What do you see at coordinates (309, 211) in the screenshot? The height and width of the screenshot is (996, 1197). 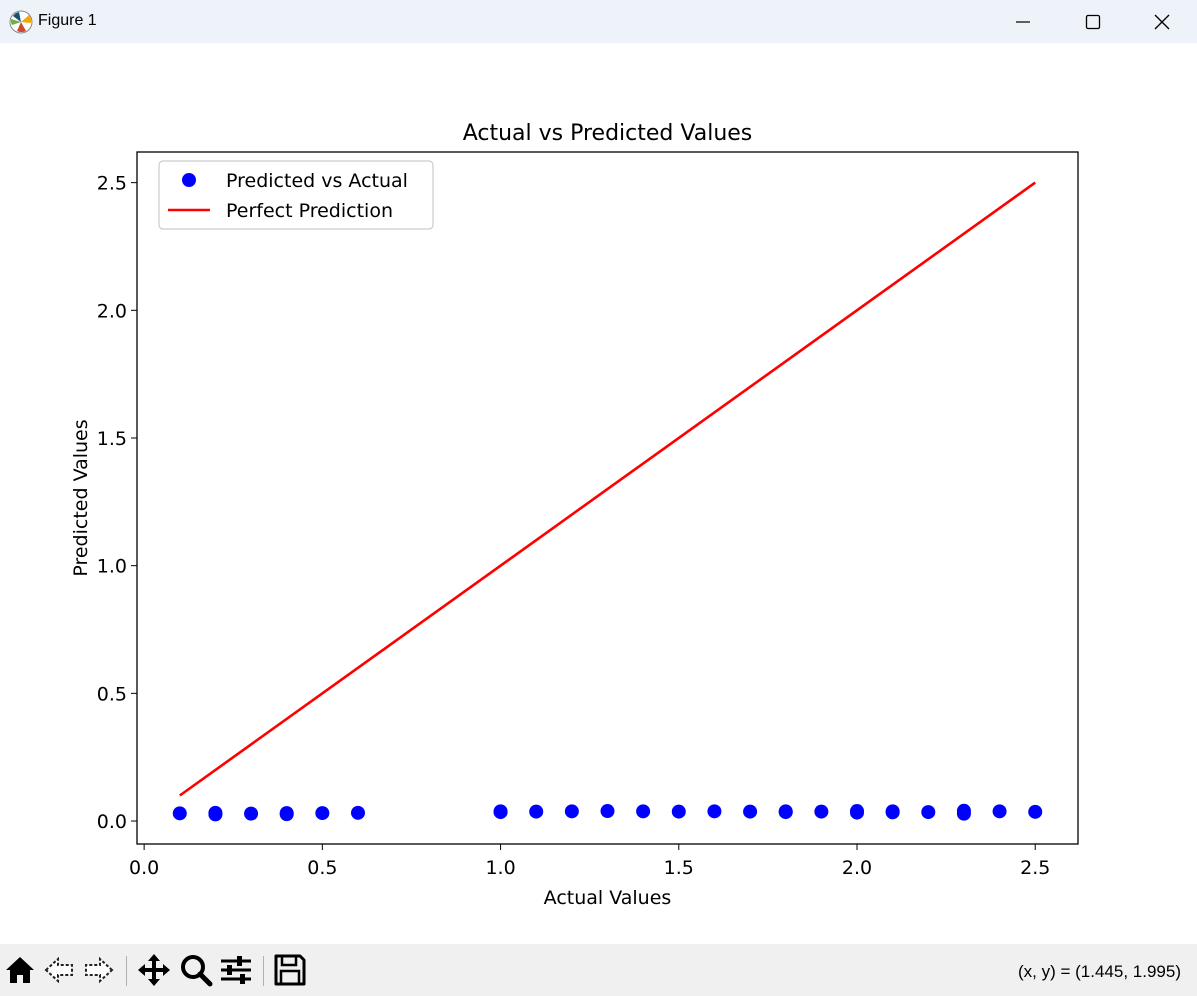 I see `legend-entry: Perfect Prediction` at bounding box center [309, 211].